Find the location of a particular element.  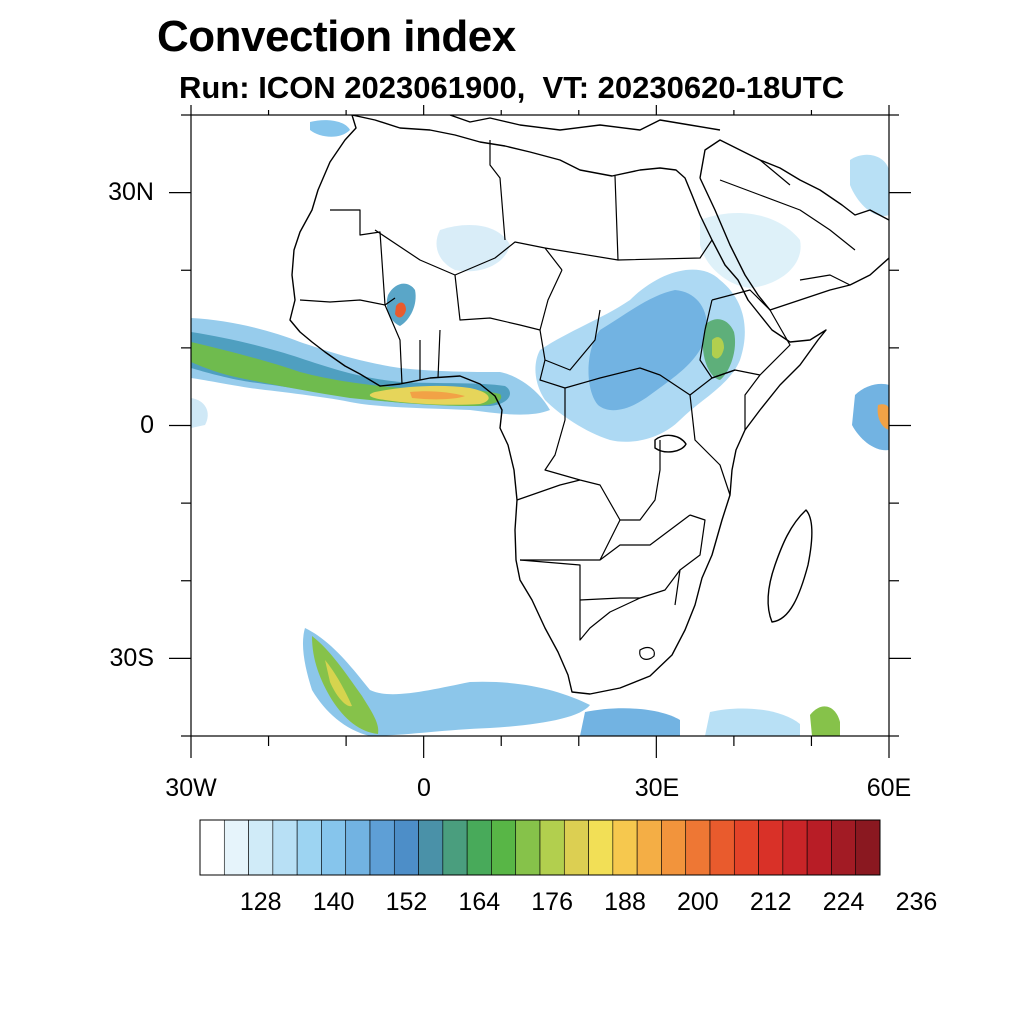

colorbar-label: 164 is located at coordinates (479, 902).